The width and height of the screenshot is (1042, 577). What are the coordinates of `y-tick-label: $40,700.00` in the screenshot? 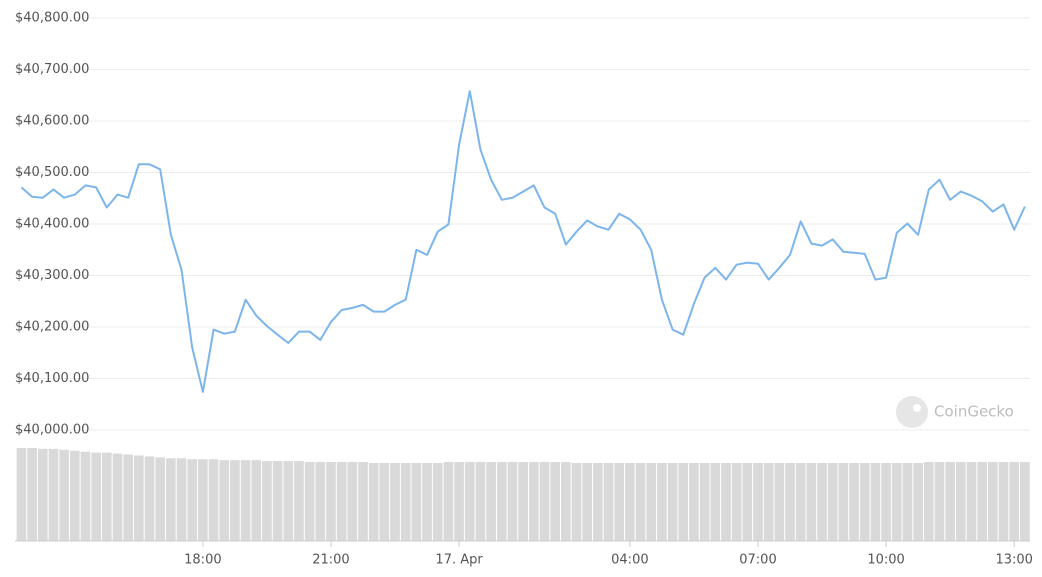 It's located at (52, 69).